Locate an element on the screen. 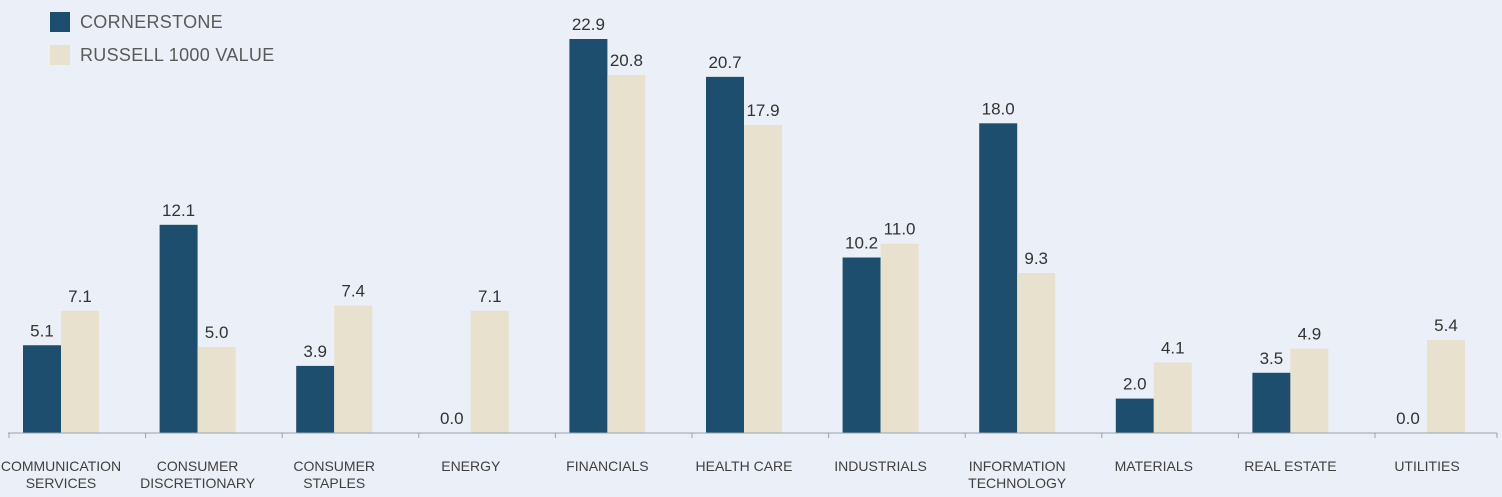 This screenshot has height=497, width=1502. legend-swatch-russell-1000-value is located at coordinates (60, 55).